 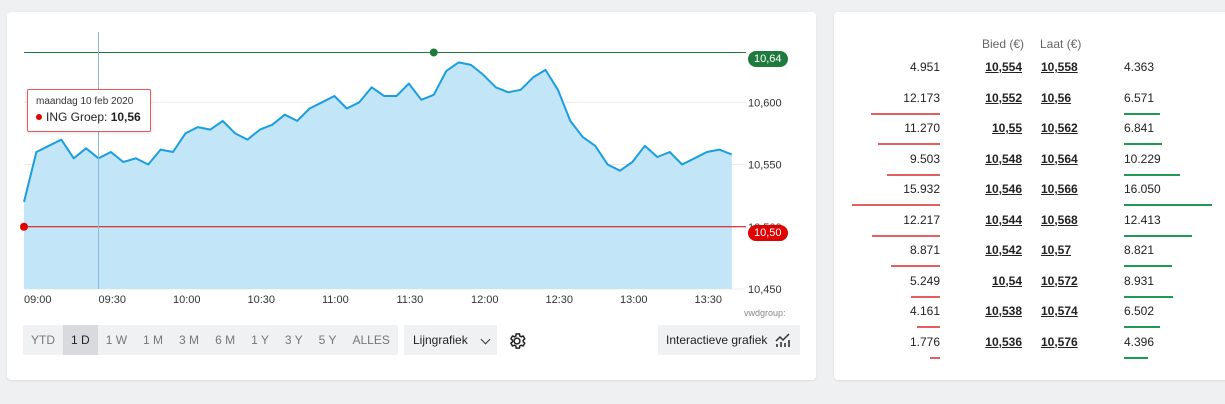 I want to click on x-tick-label: 12:00, so click(x=485, y=300).